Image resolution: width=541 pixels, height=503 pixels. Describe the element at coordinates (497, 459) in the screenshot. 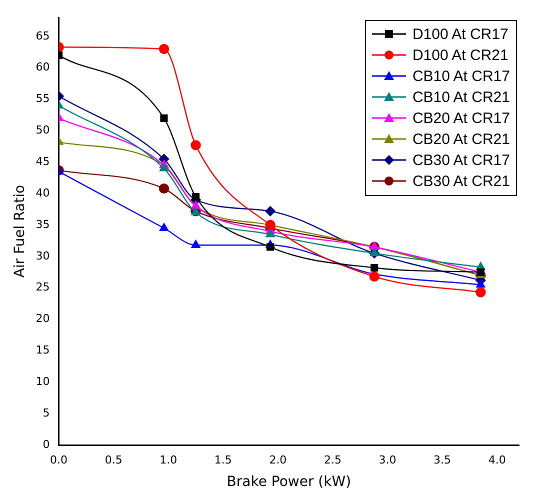

I see `x-tick-label: 4.0` at that location.